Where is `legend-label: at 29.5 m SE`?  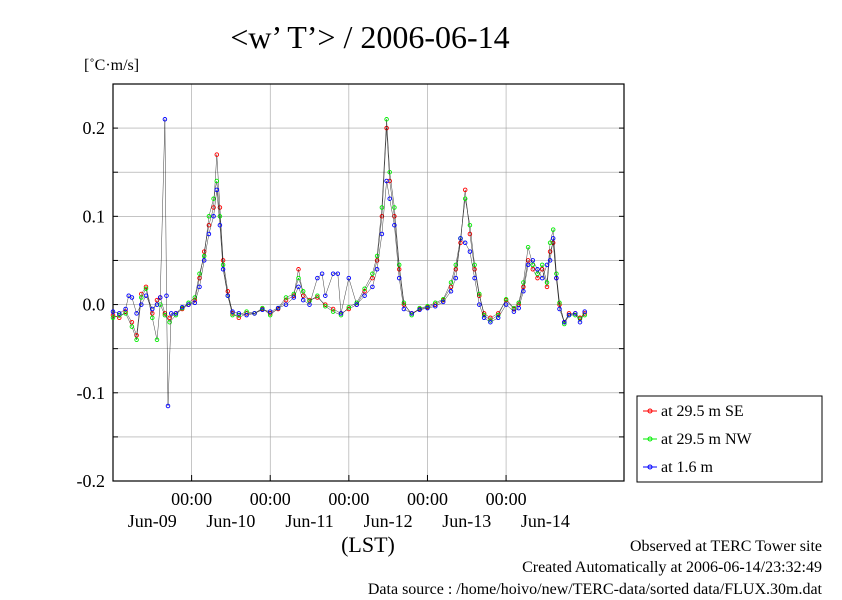
legend-label: at 29.5 m SE is located at coordinates (702, 411).